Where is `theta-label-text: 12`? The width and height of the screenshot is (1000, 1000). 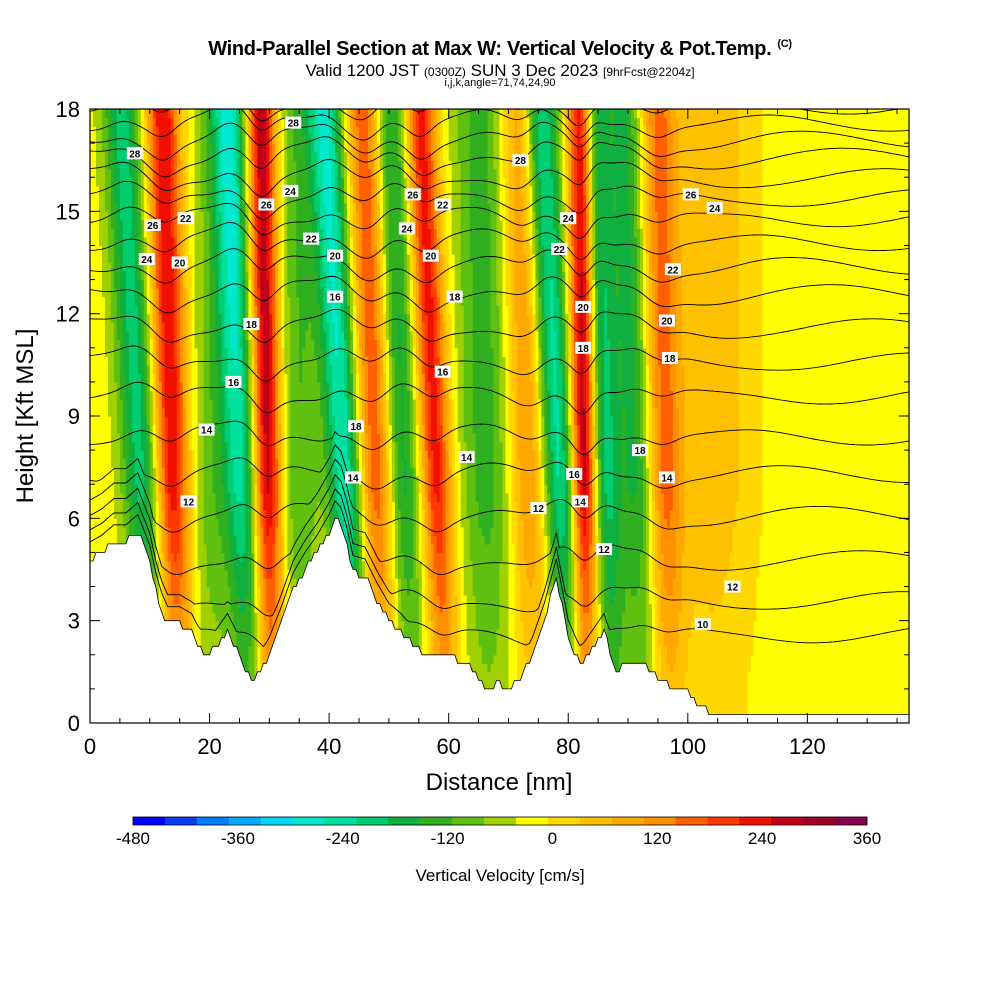
theta-label-text: 12 is located at coordinates (539, 509).